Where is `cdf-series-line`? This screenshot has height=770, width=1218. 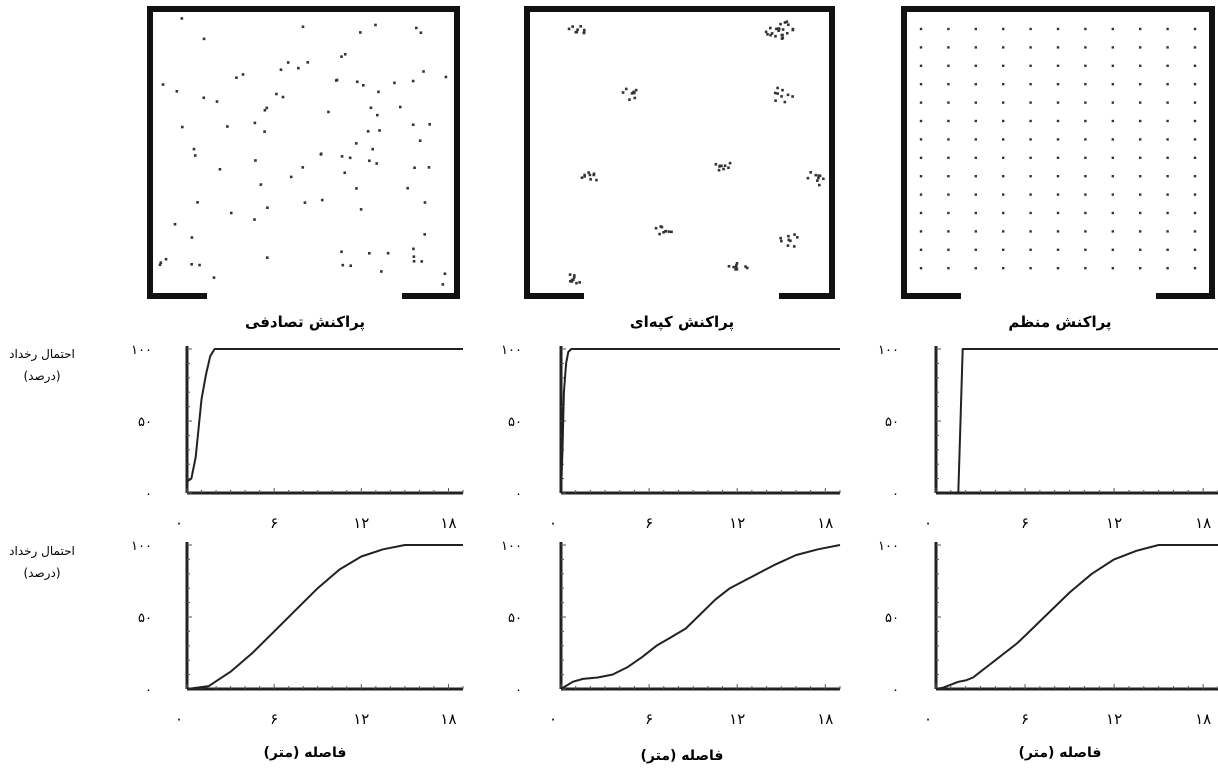 cdf-series-line is located at coordinates (1077, 421).